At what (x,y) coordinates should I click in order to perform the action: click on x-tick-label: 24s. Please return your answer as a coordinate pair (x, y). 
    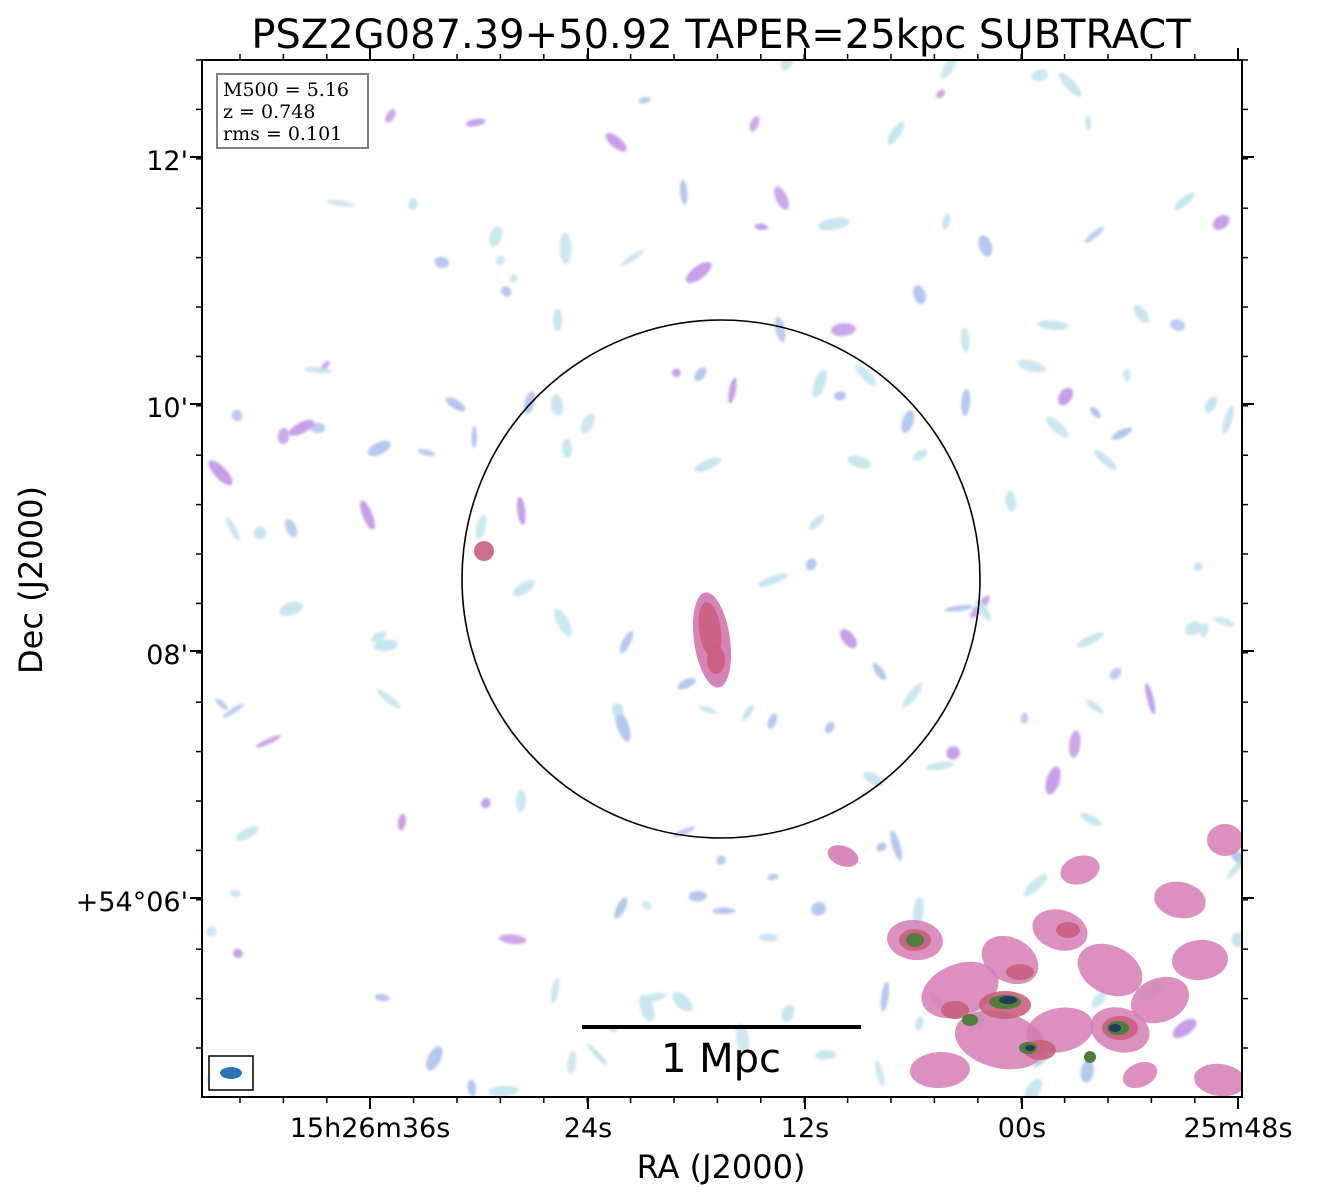
    Looking at the image, I should click on (588, 1128).